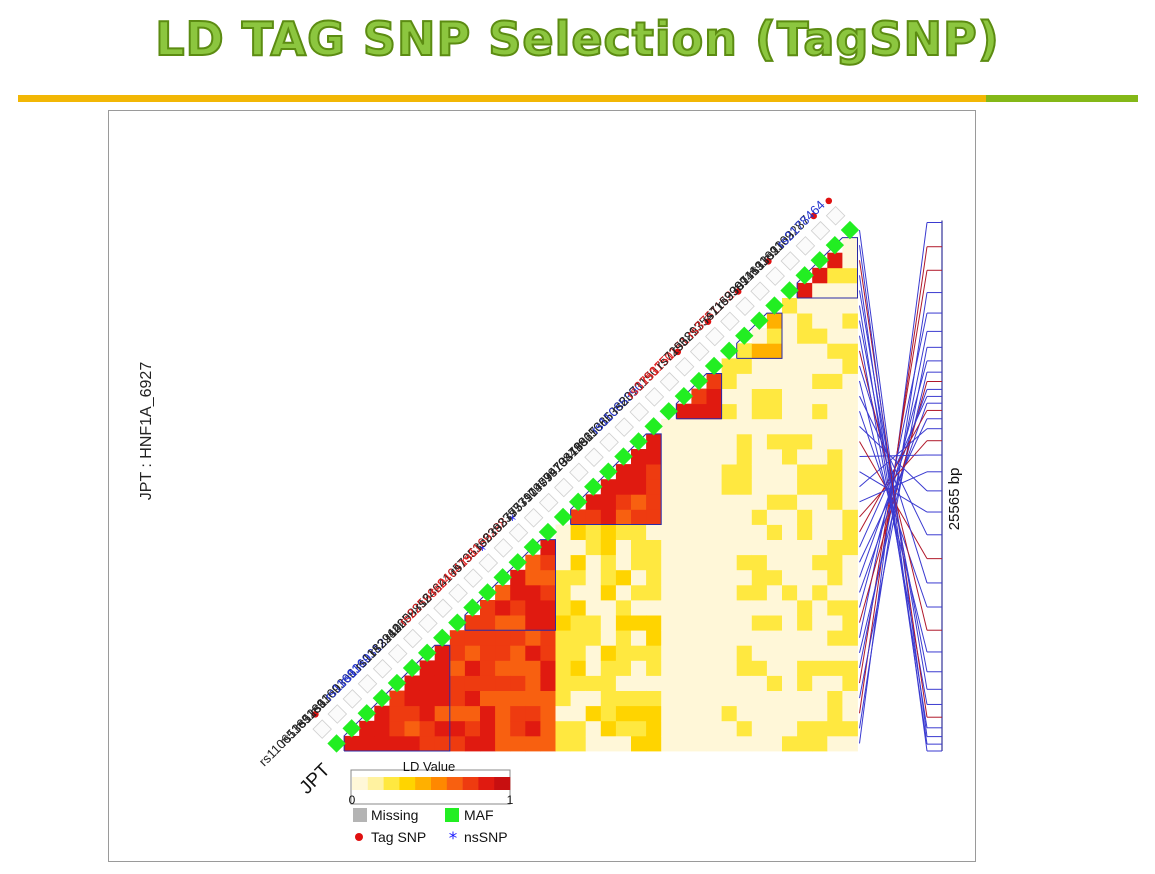 The image size is (1155, 874). I want to click on maf-swatch, so click(452, 815).